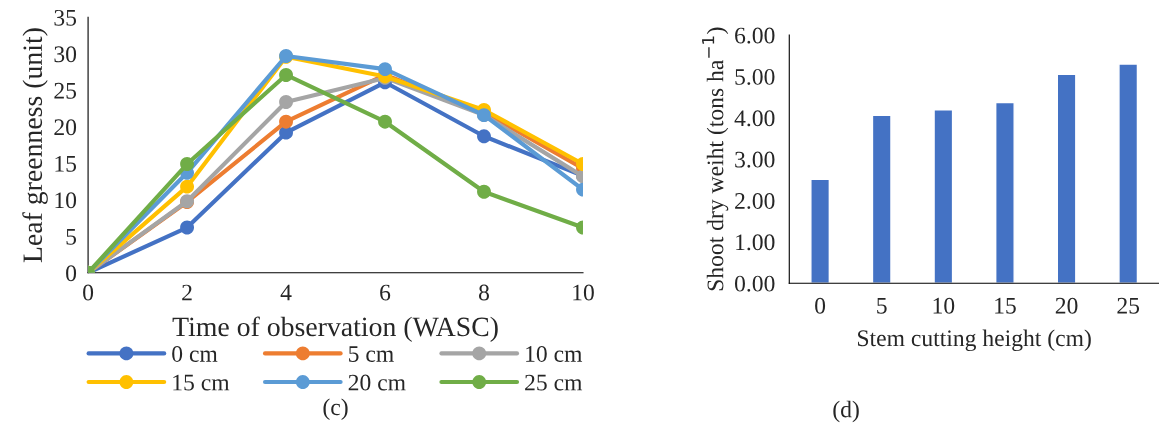  Describe the element at coordinates (35, 145) in the screenshot. I see `y-axis-title: Leaf greenness (unit)` at that location.